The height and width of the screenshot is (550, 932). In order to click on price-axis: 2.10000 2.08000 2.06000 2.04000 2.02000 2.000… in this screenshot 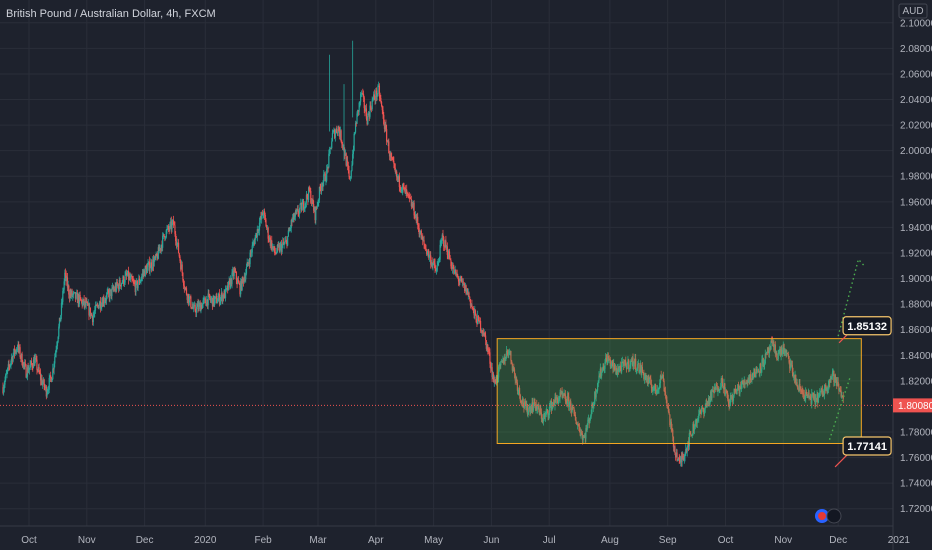, I will do `click(912, 275)`.